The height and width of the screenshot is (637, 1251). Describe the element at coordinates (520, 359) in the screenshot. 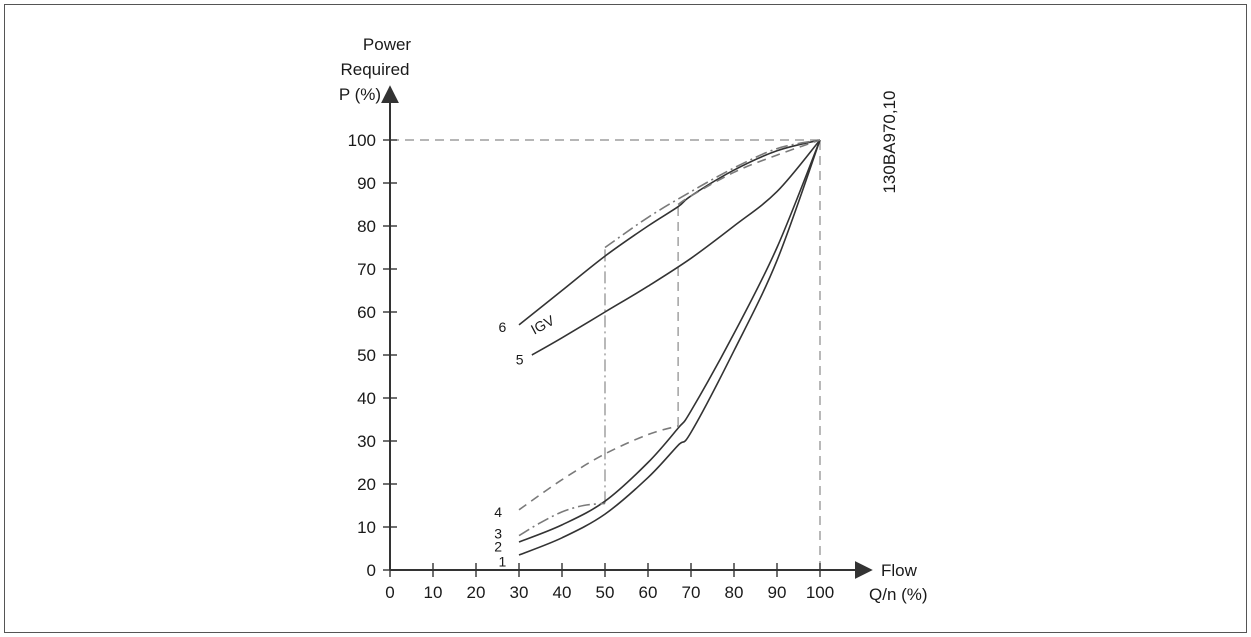

I see `curve-label-5: 5` at that location.